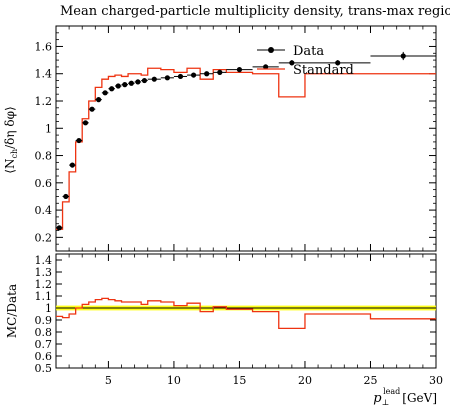 This screenshot has width=450, height=407. What do you see at coordinates (44, 183) in the screenshot?
I see `main-y-tick-label: 0.6` at bounding box center [44, 183].